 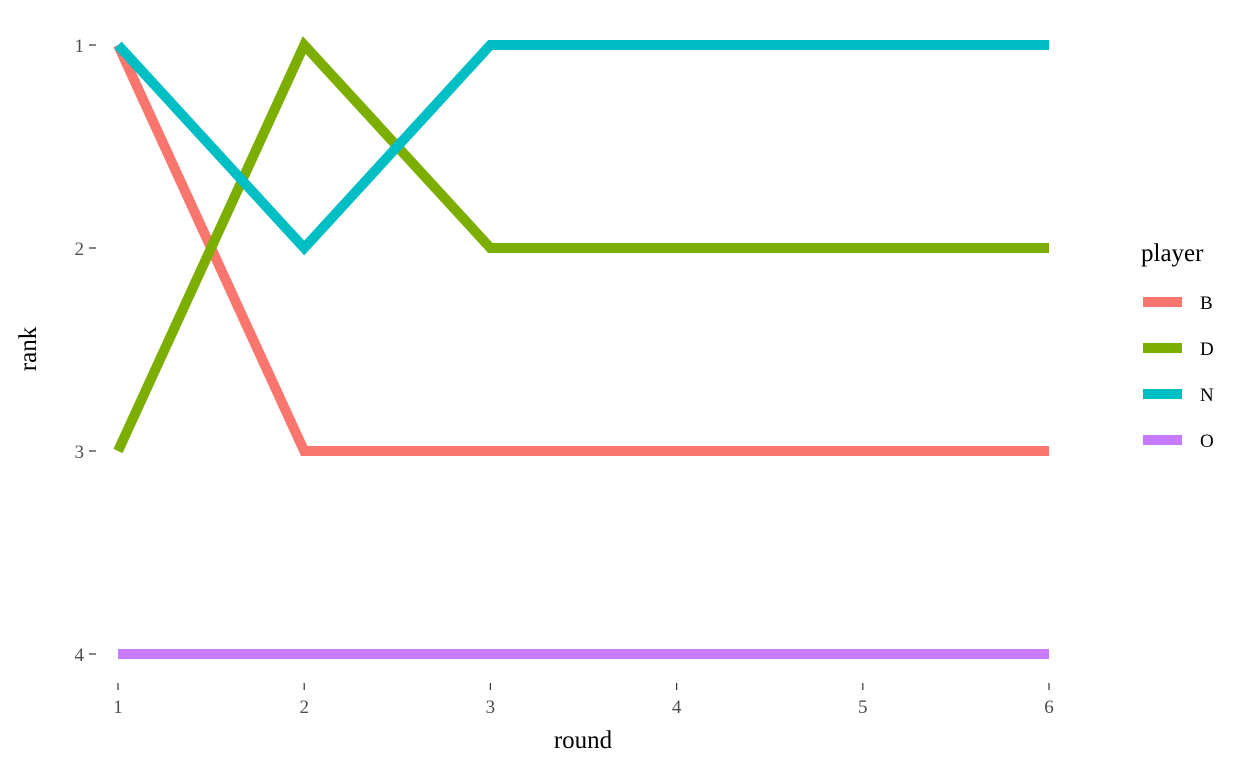 I want to click on y-axis: 1 2 3 4, so click(x=85, y=351).